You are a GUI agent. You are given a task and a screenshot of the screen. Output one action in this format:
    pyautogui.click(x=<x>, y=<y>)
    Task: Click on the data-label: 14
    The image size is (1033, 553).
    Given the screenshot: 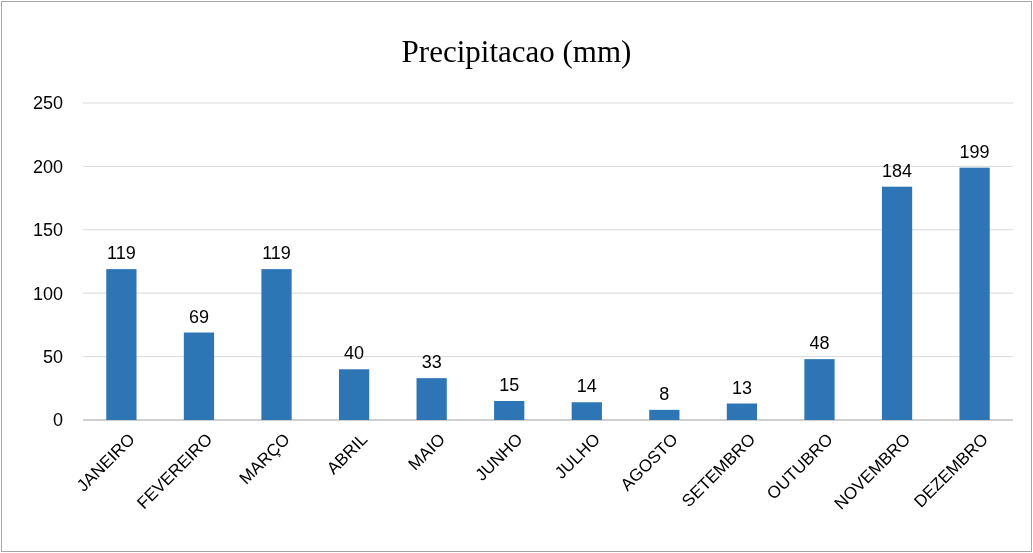 What is the action you would take?
    pyautogui.click(x=586, y=386)
    